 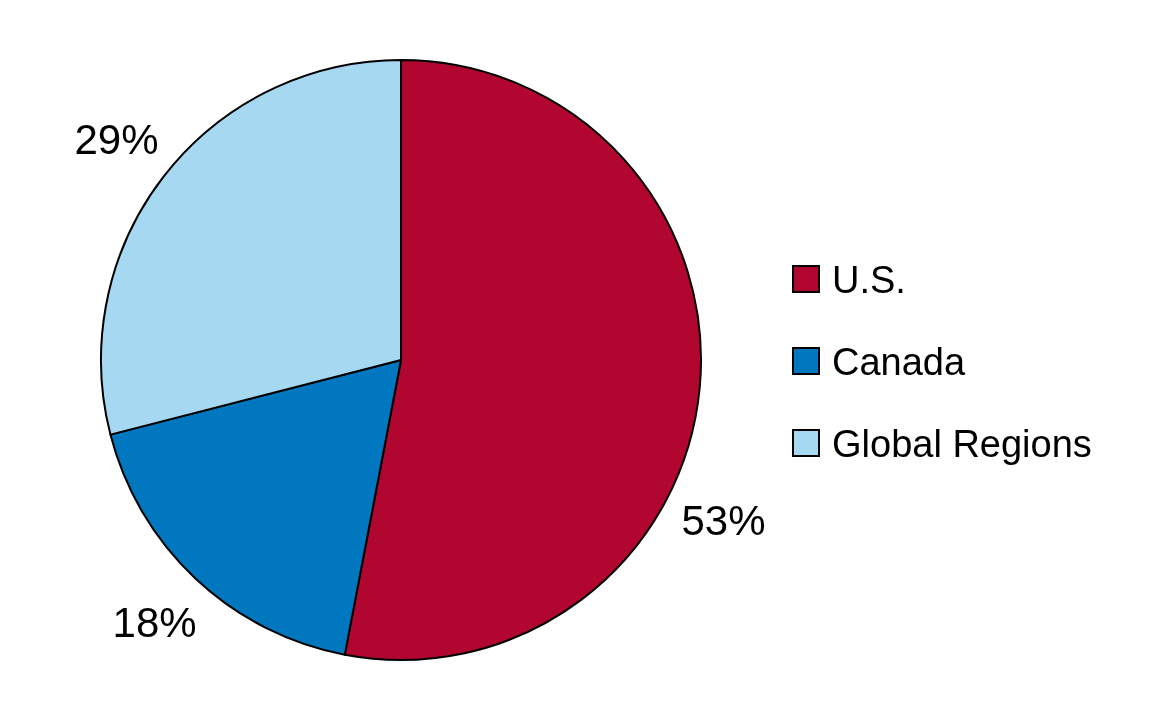 I want to click on legend-label: Canada, so click(x=899, y=361).